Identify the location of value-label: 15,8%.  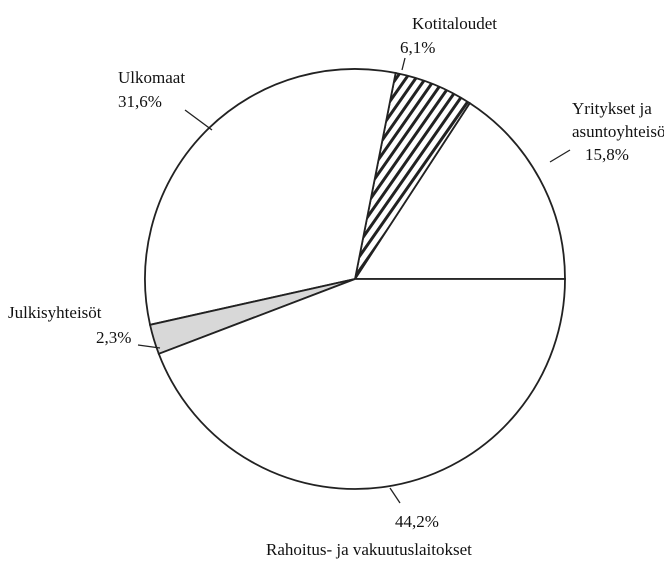
(607, 154).